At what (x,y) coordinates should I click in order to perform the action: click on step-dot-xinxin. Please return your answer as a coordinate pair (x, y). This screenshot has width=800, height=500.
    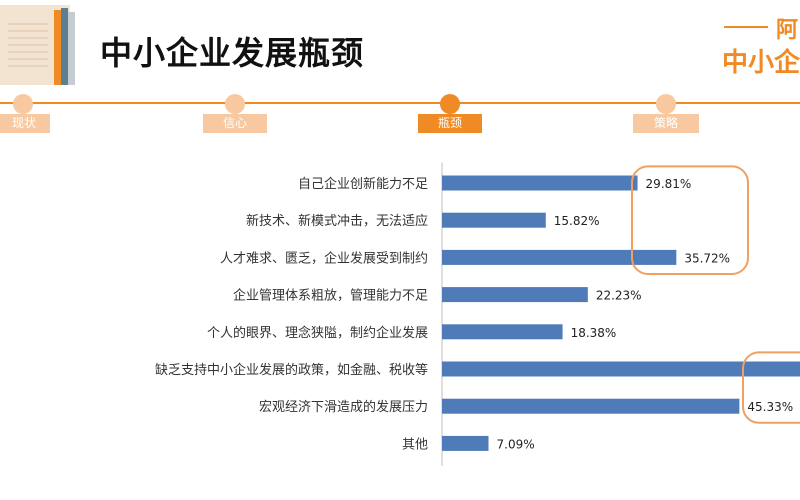
    Looking at the image, I should click on (235, 104).